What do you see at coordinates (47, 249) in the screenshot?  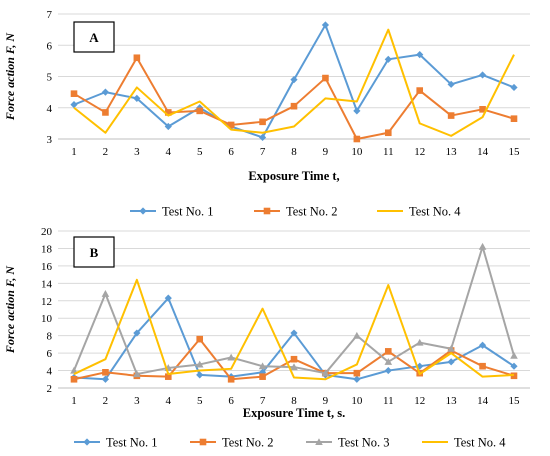 I see `y-tick-label: 18` at bounding box center [47, 249].